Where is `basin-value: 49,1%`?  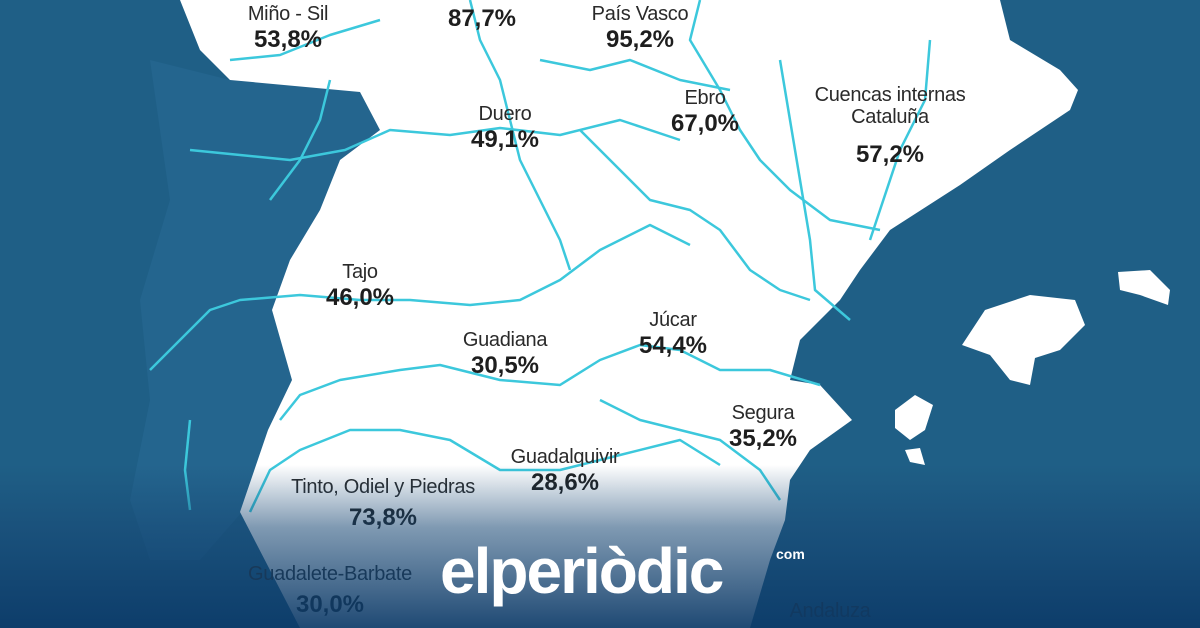 basin-value: 49,1% is located at coordinates (505, 139).